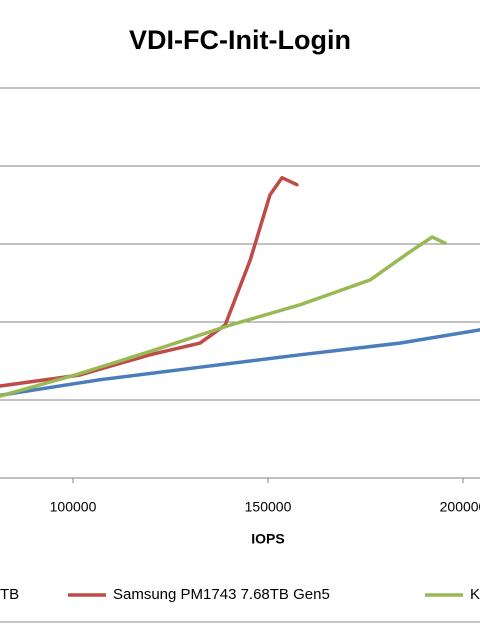 The height and width of the screenshot is (627, 480). What do you see at coordinates (73, 507) in the screenshot?
I see `x-tick-label: 100000` at bounding box center [73, 507].